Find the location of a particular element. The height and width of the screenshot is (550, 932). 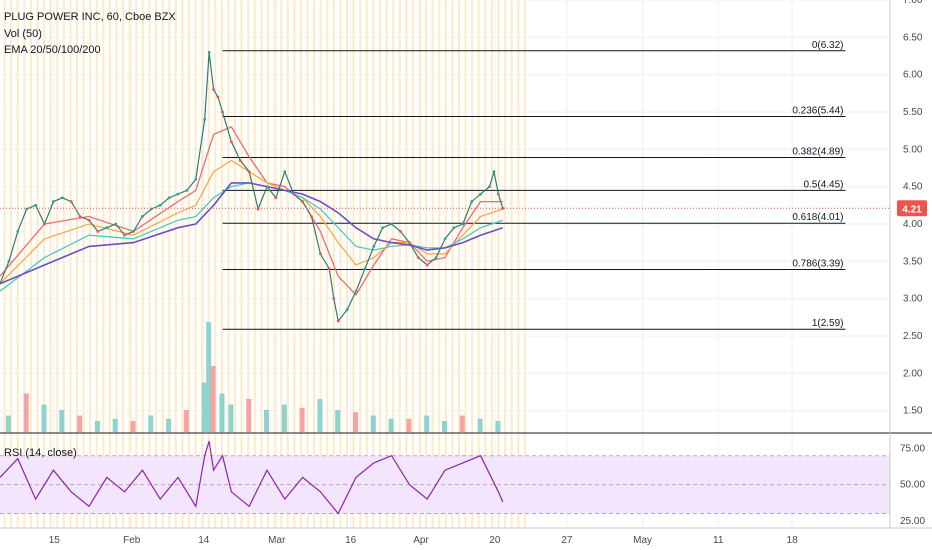

price-tick-label: 6.00 is located at coordinates (913, 75).